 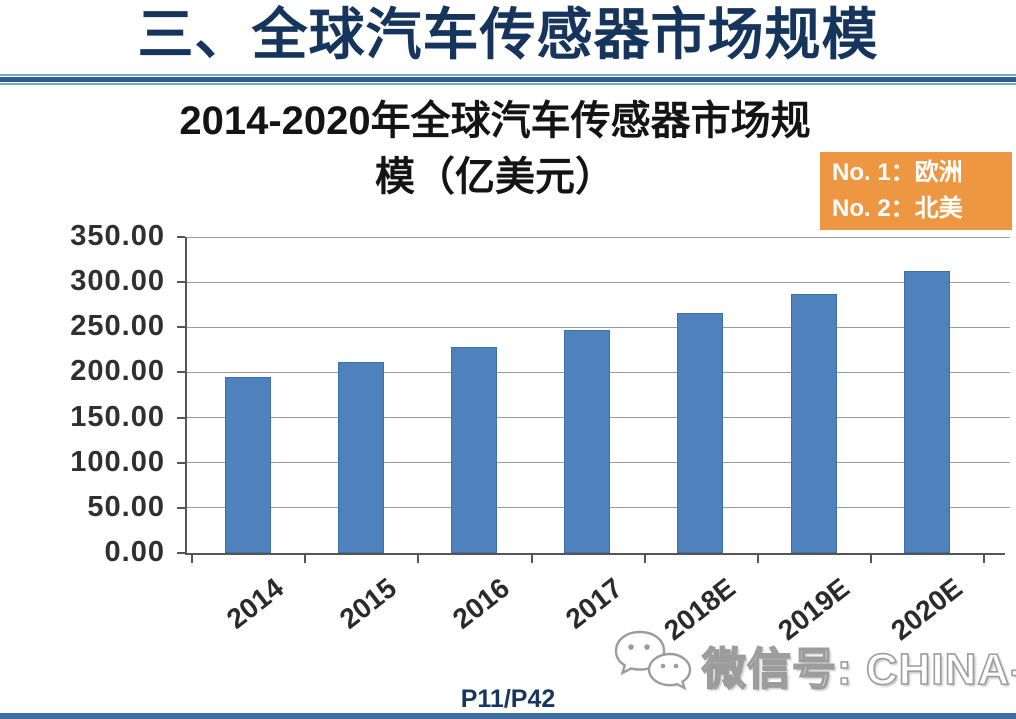 What do you see at coordinates (897, 208) in the screenshot?
I see `ranking-line-2: No. 2：北美` at bounding box center [897, 208].